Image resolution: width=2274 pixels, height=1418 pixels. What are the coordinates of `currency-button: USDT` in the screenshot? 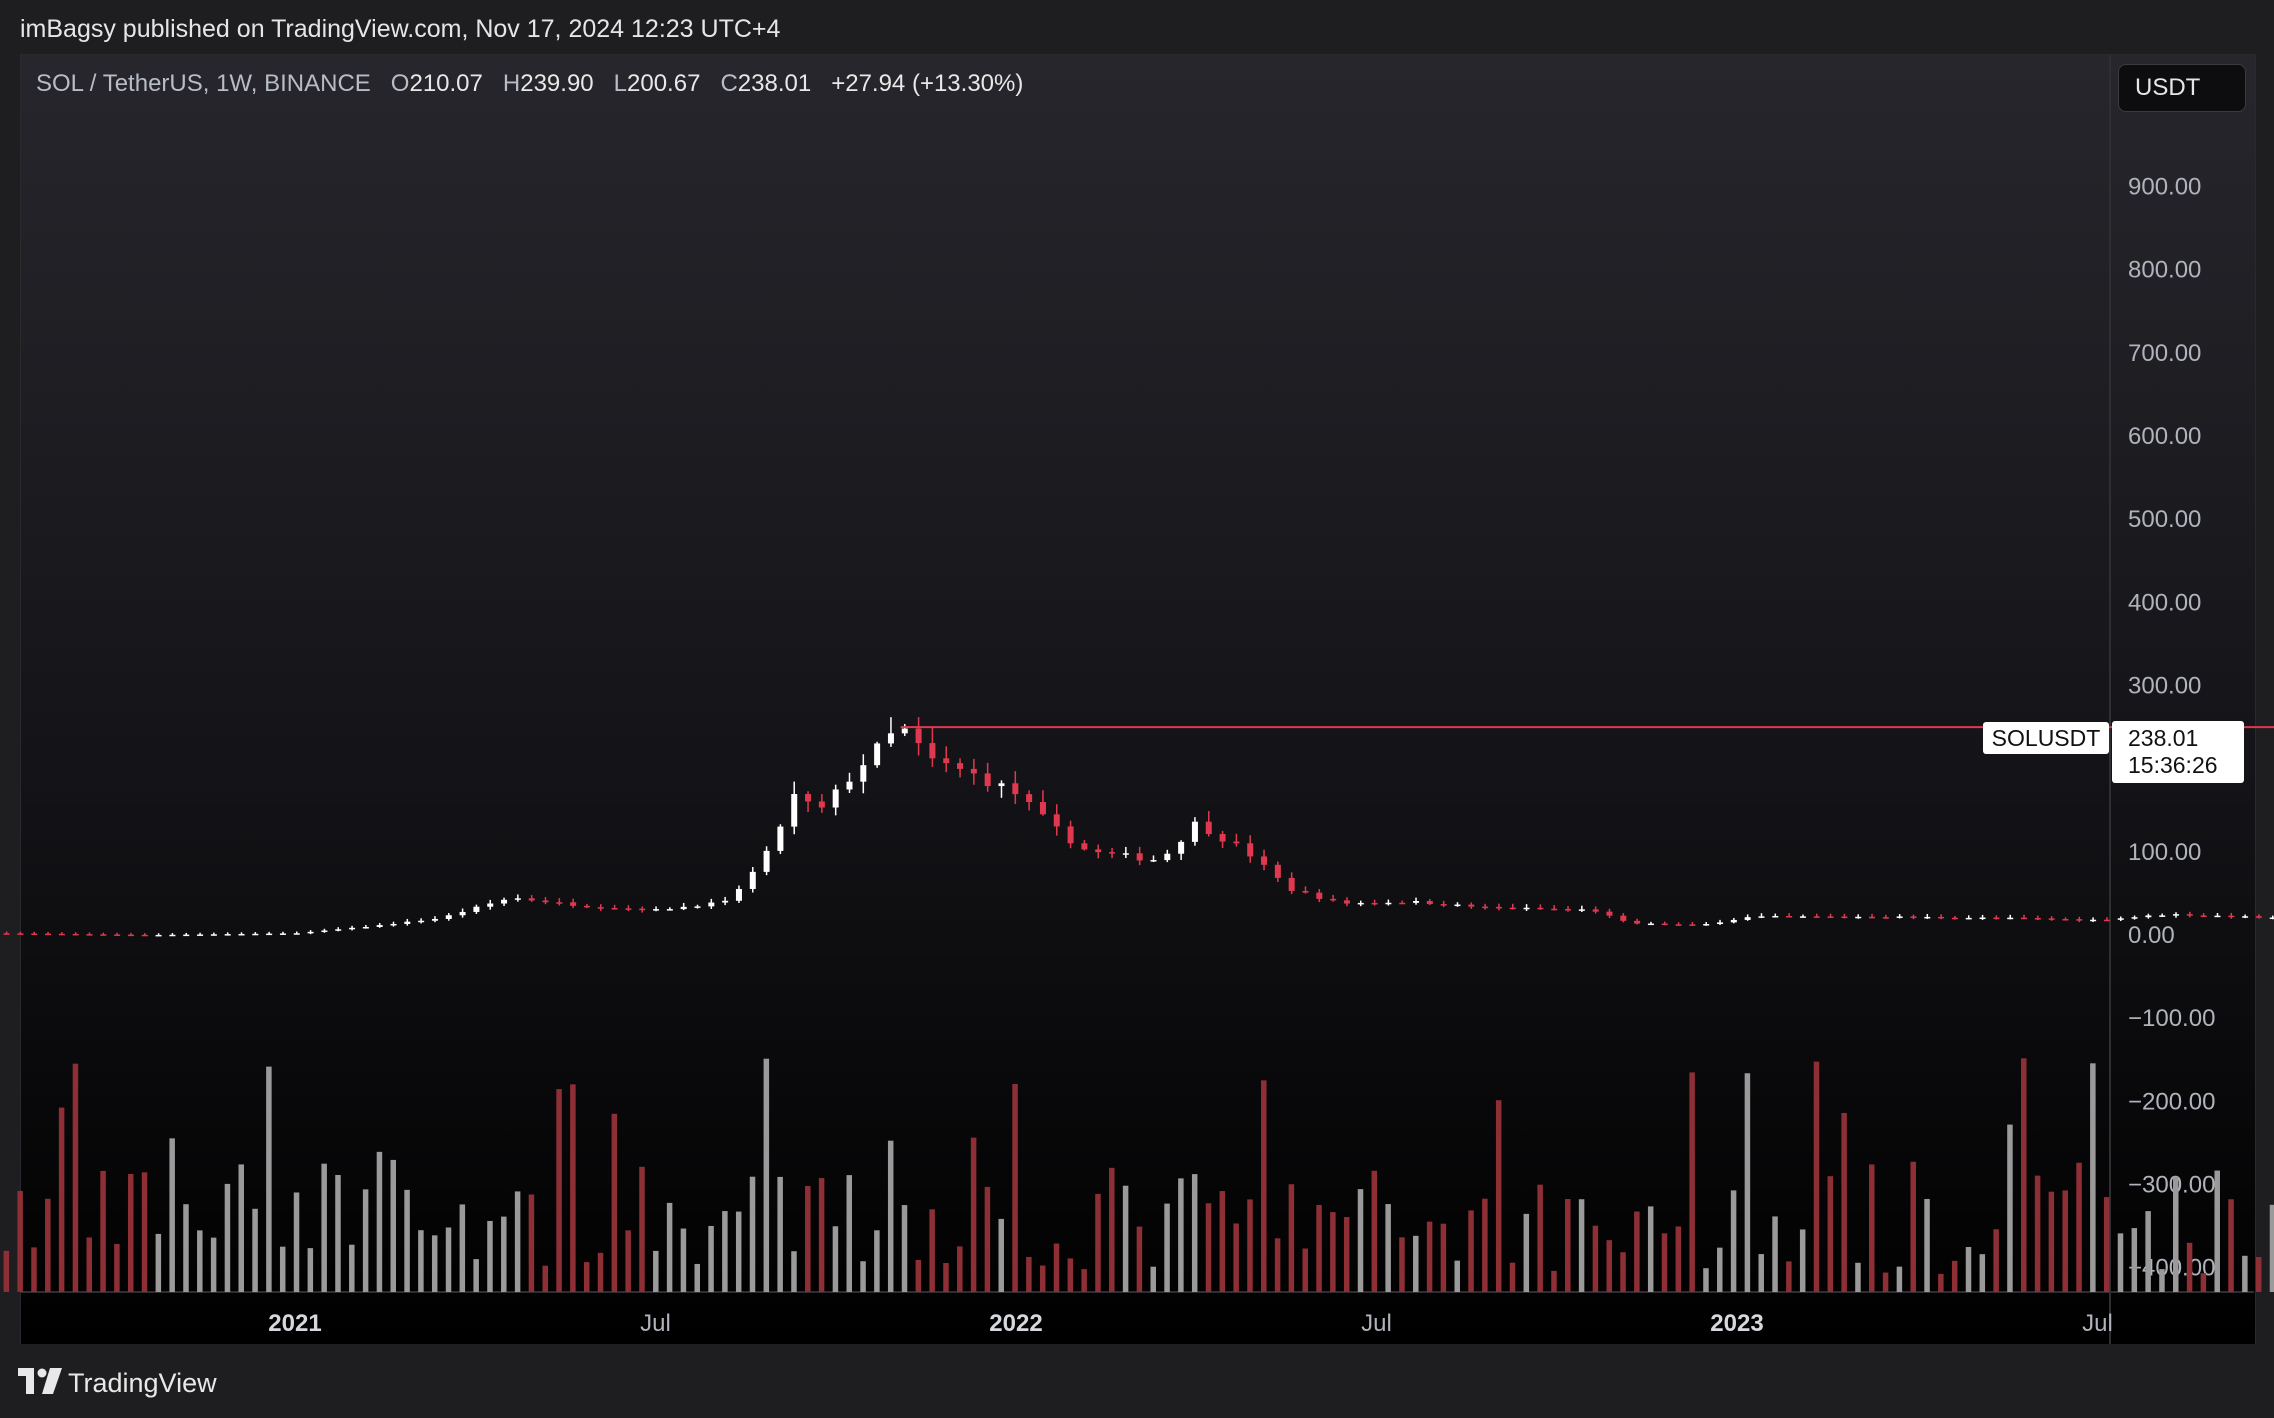 It's located at (2182, 88).